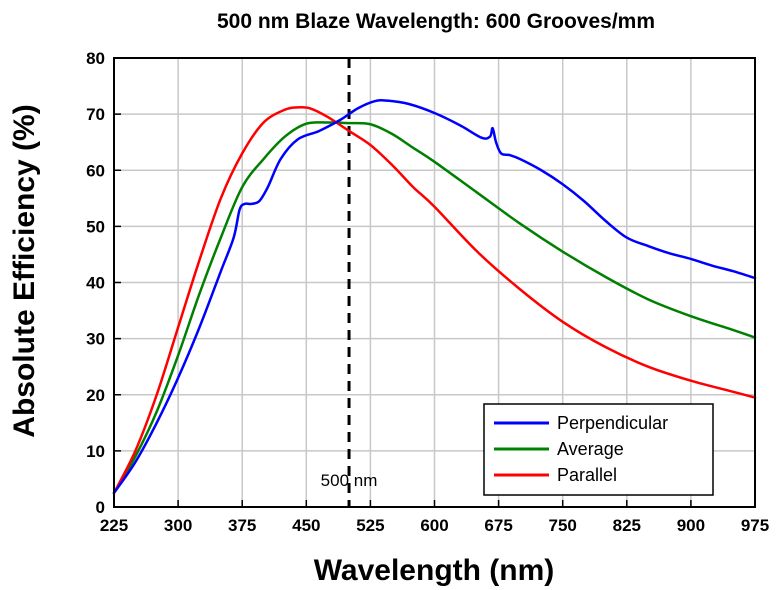 The height and width of the screenshot is (590, 780). I want to click on x-tick-label: 900, so click(691, 525).